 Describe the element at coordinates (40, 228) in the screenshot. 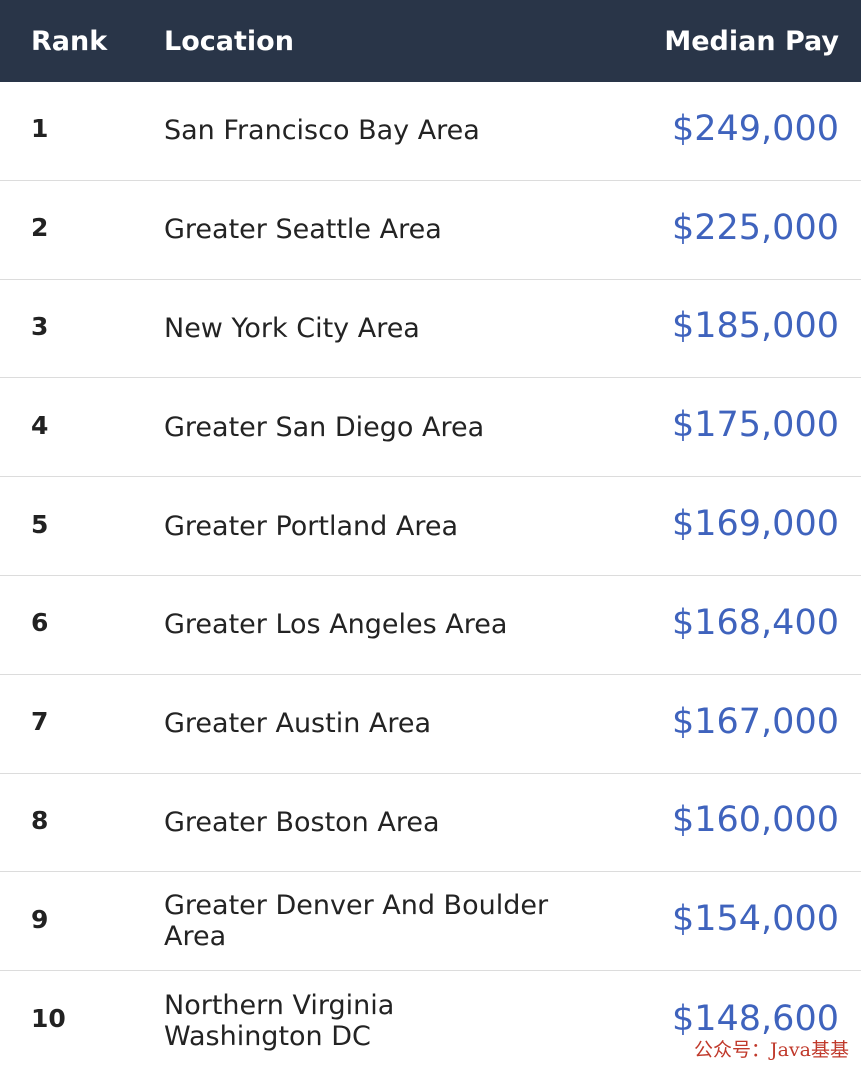

I see `rank-cell: 2` at that location.